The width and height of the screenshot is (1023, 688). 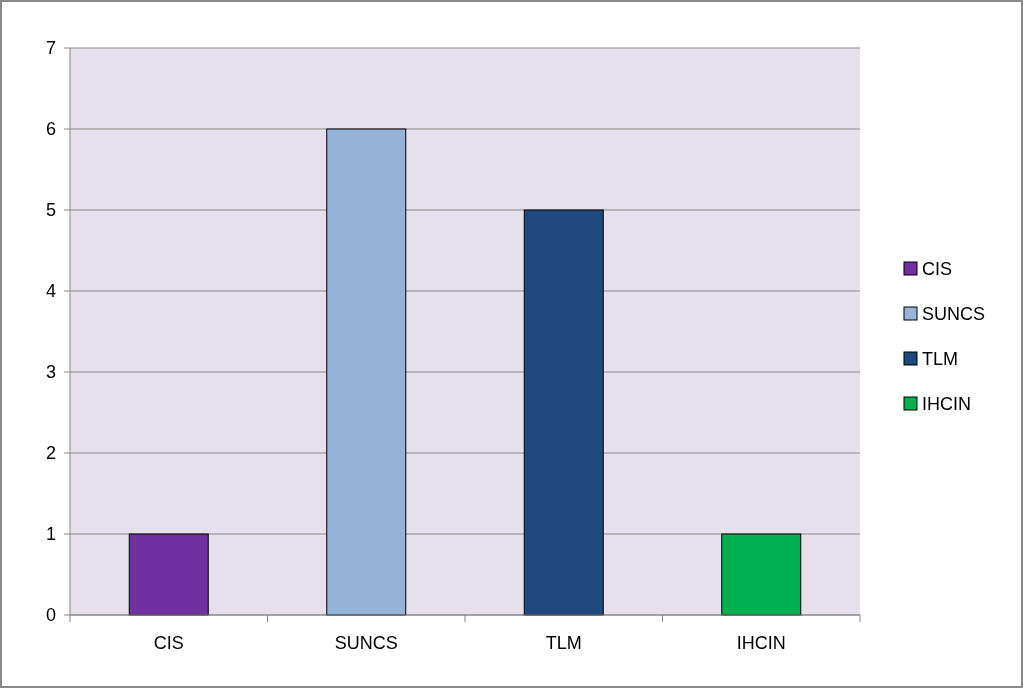 What do you see at coordinates (50, 48) in the screenshot?
I see `y-tick-label: 7` at bounding box center [50, 48].